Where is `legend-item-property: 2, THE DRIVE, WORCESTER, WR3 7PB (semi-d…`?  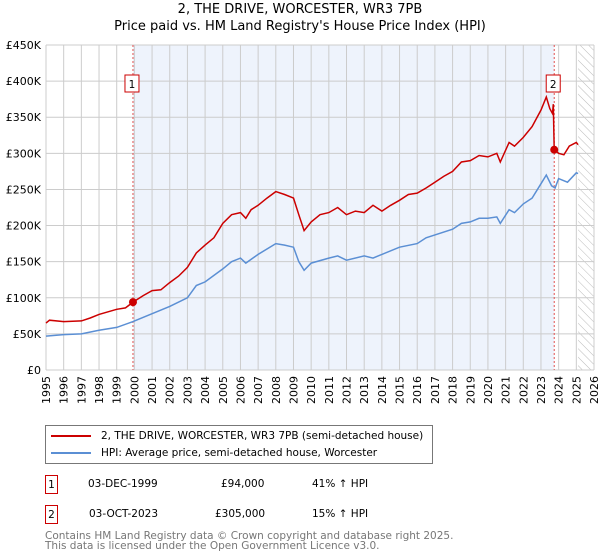 legend-item-property: 2, THE DRIVE, WORCESTER, WR3 7PB (semi-d… is located at coordinates (237, 436).